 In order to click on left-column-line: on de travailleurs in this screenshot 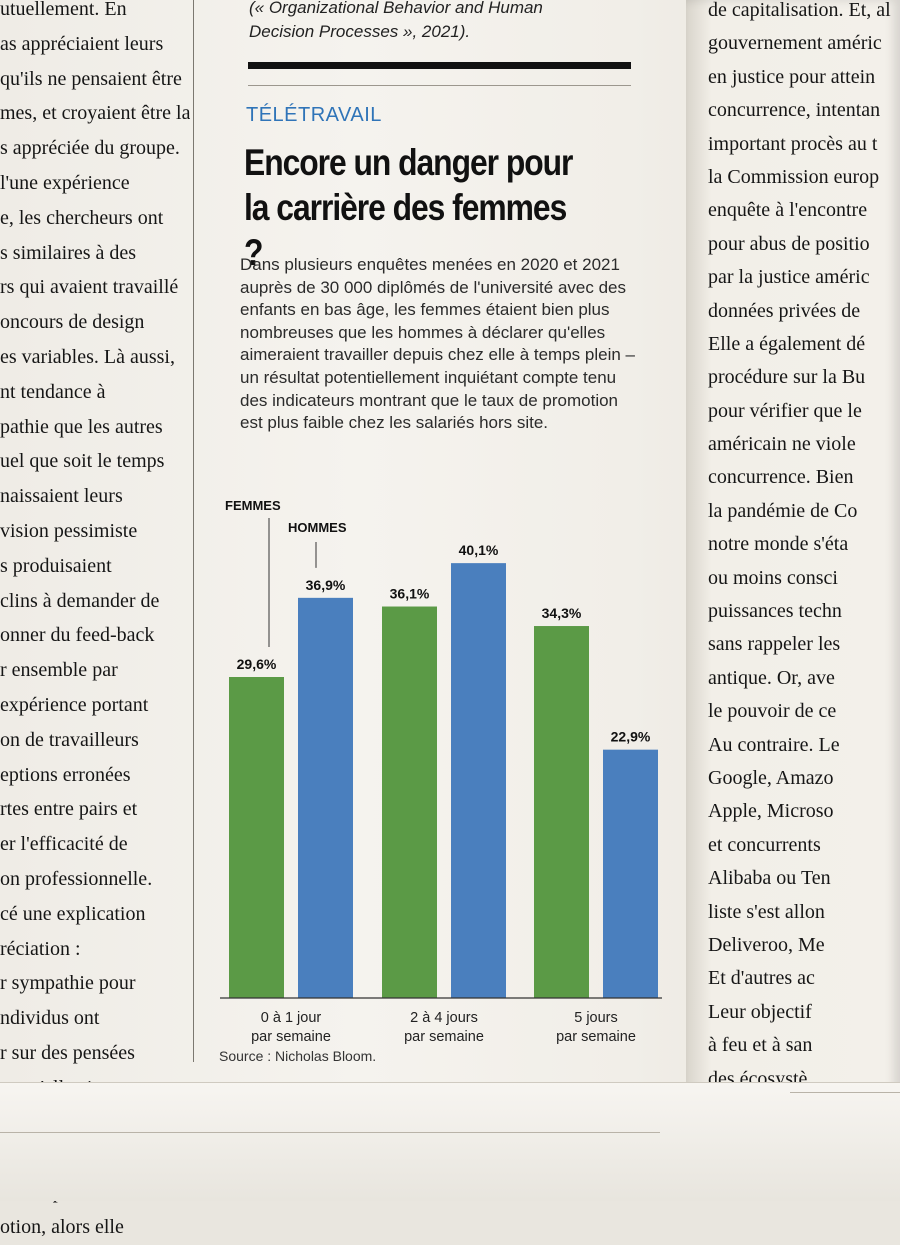, I will do `click(69, 739)`.